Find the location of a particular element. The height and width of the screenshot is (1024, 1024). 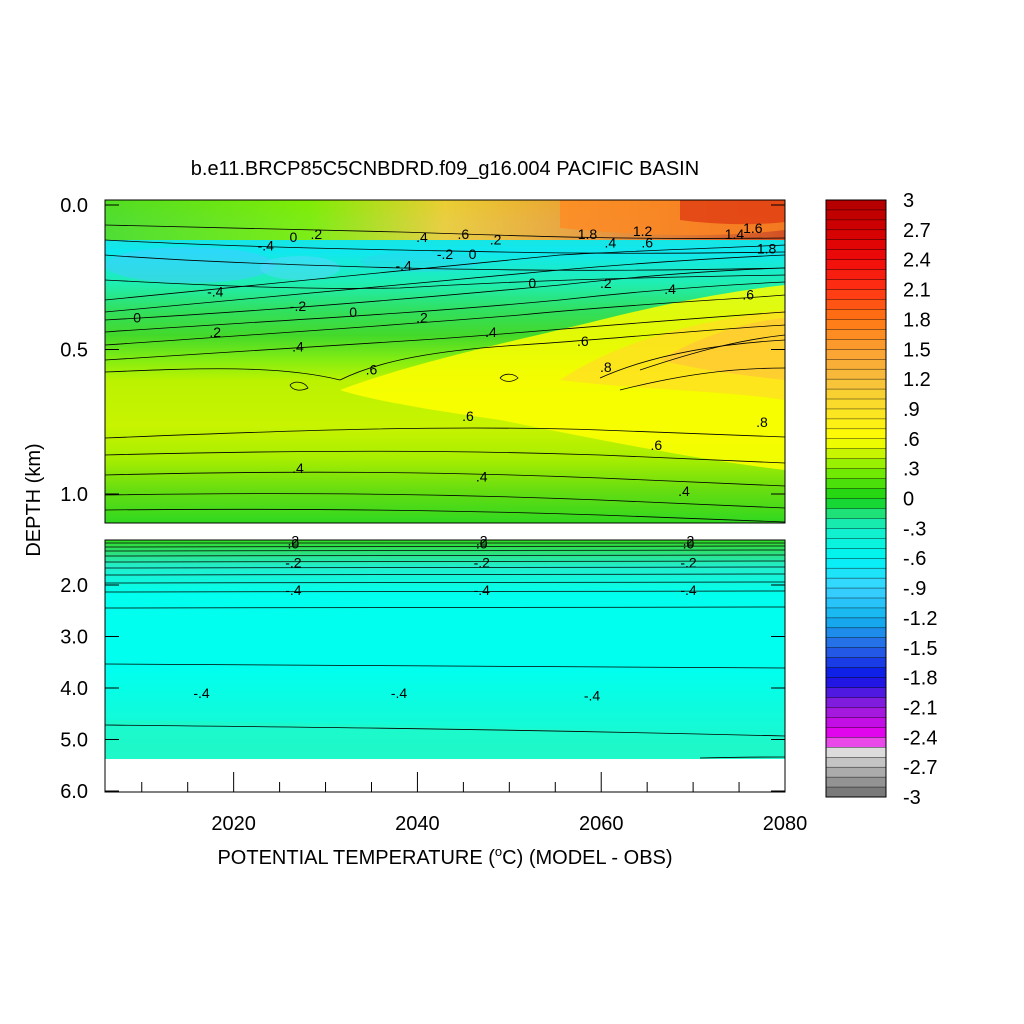

colorbar-frame is located at coordinates (856, 498).